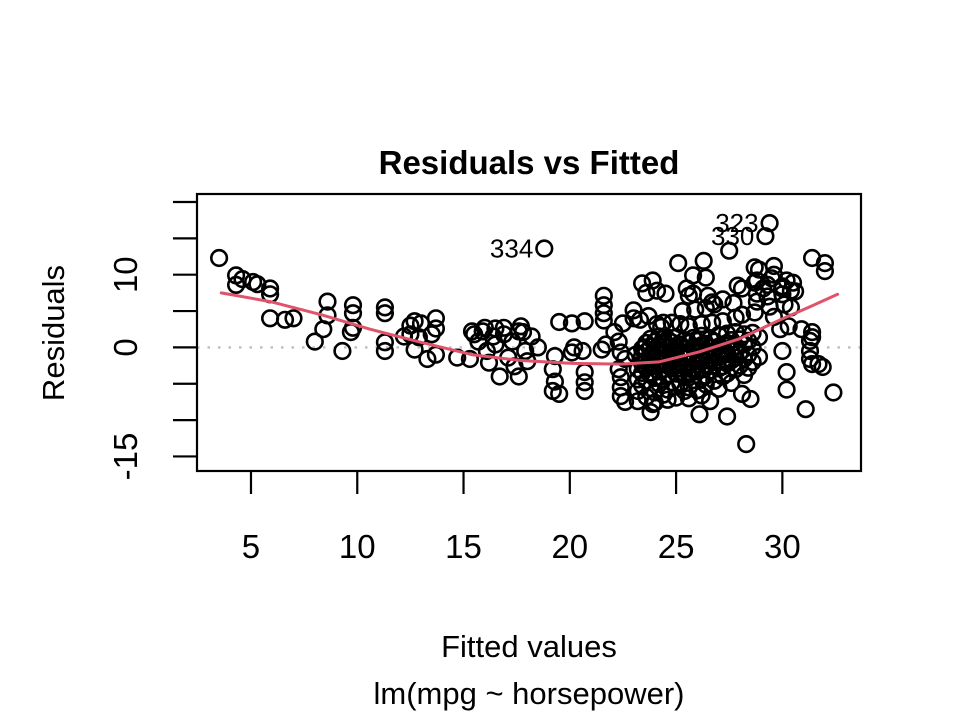 Image resolution: width=960 pixels, height=720 pixels. What do you see at coordinates (125, 274) in the screenshot?
I see `y-tick-label: 10` at bounding box center [125, 274].